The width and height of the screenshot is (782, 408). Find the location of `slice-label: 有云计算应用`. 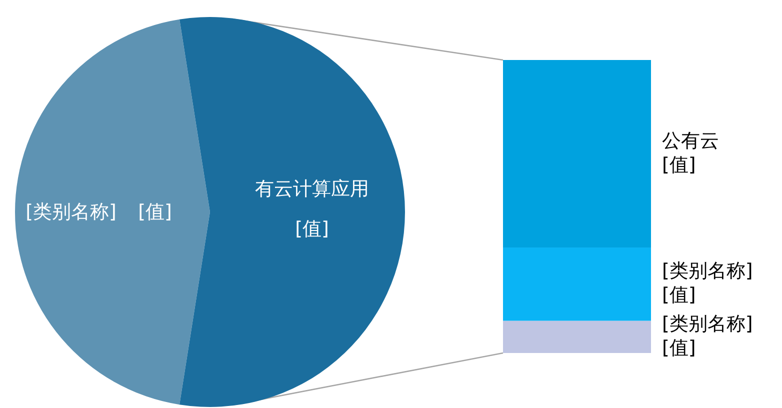

slice-label: 有云计算应用 is located at coordinates (312, 189).